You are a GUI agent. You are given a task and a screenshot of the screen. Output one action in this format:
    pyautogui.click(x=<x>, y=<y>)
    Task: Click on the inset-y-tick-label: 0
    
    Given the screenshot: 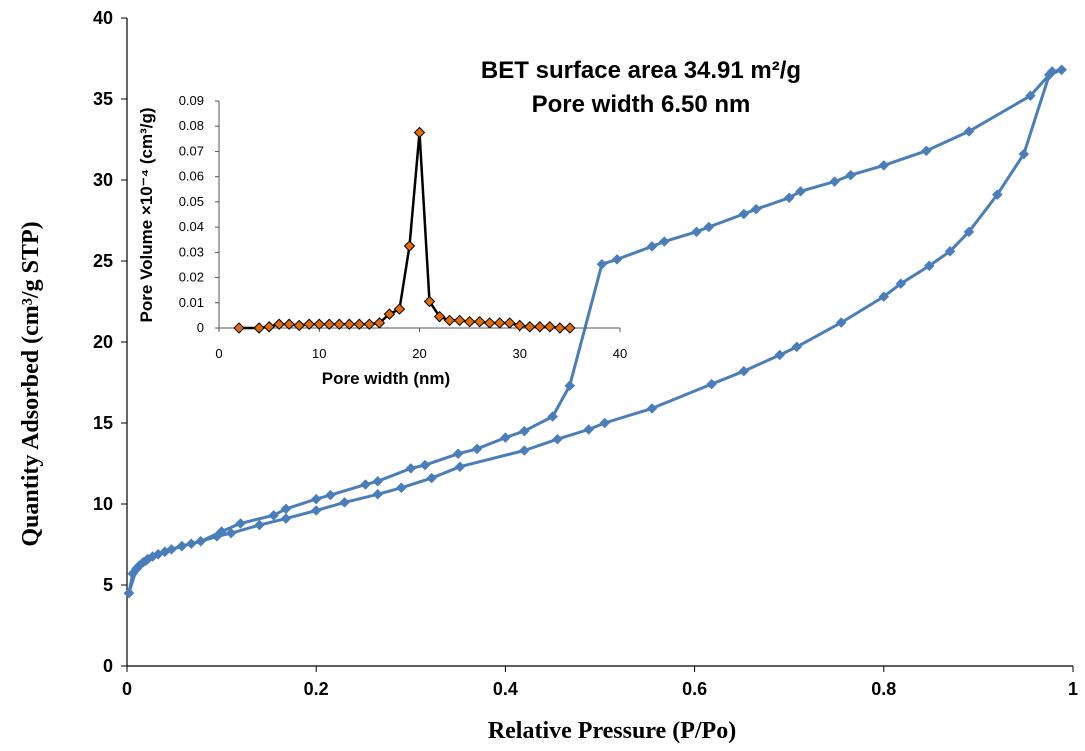 What is the action you would take?
    pyautogui.click(x=200, y=327)
    